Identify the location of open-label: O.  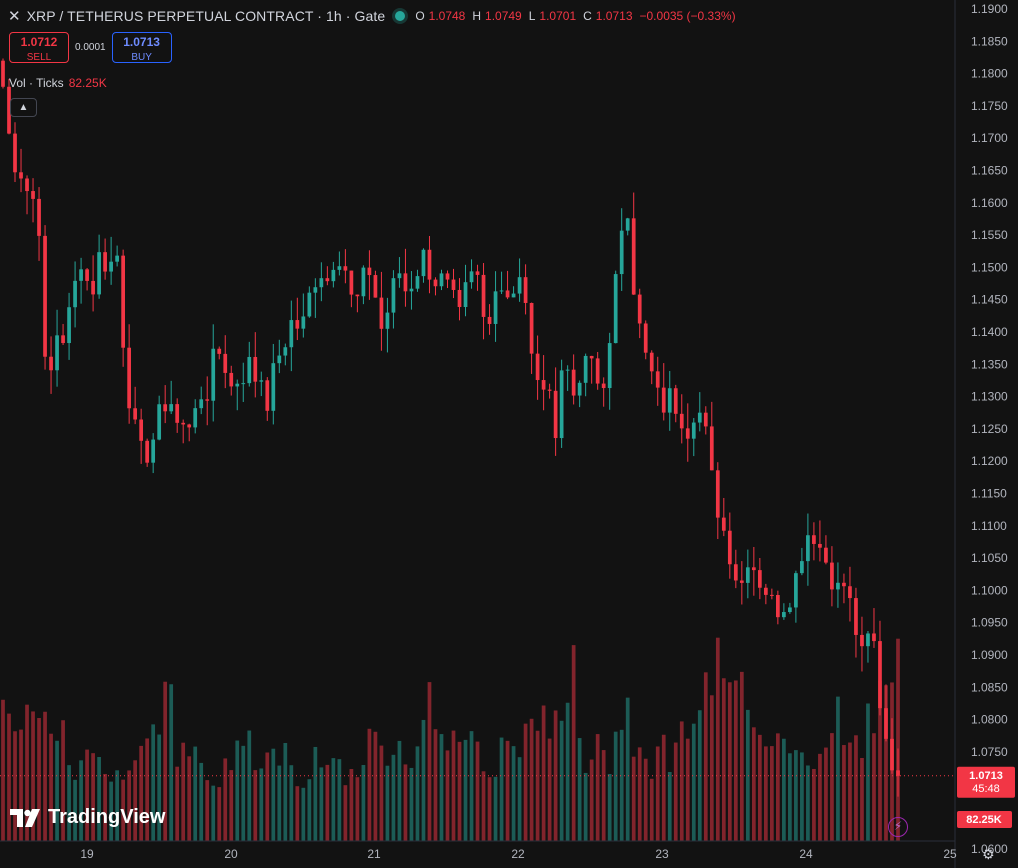
(420, 16).